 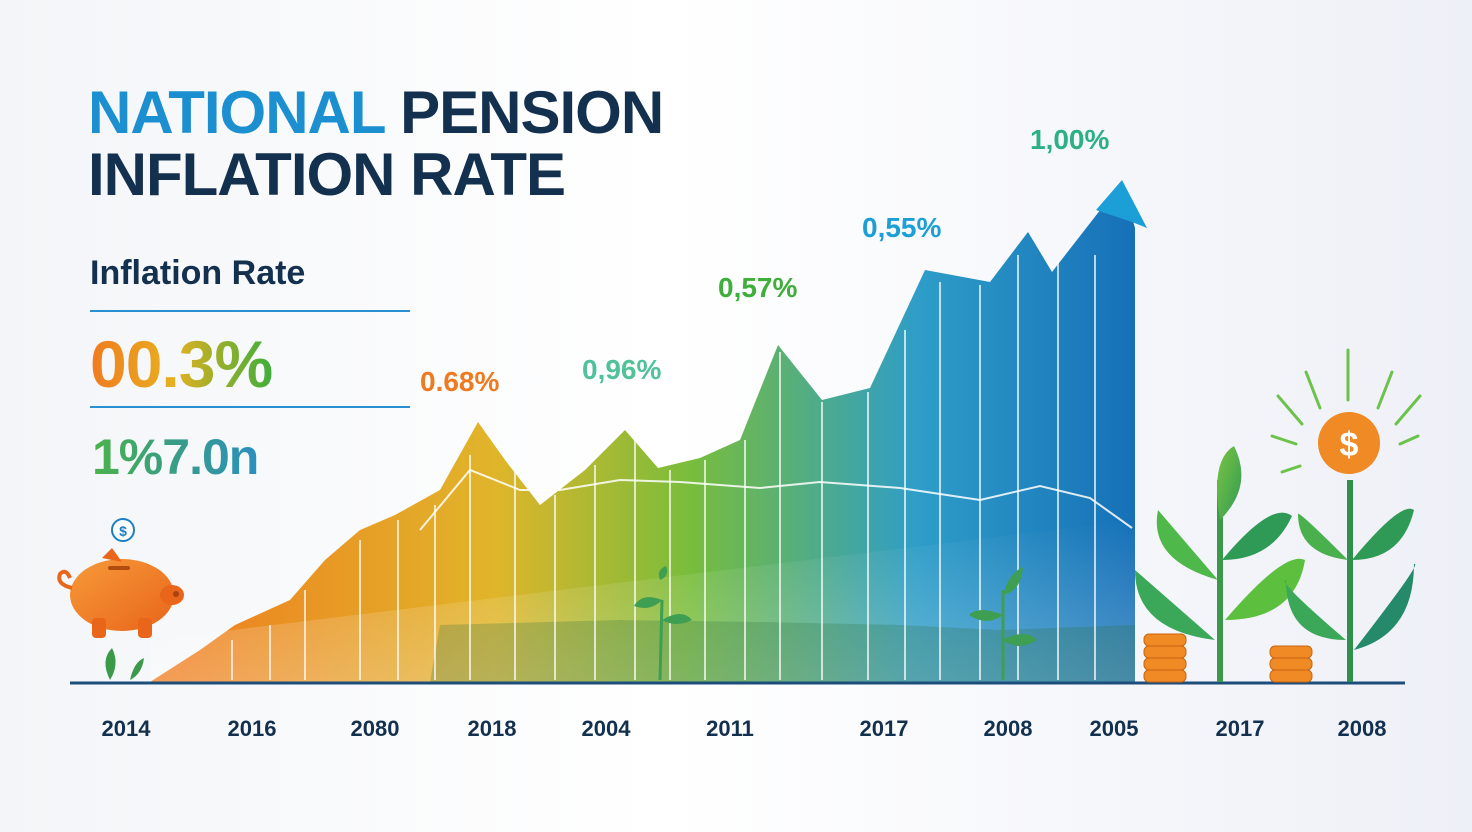 I want to click on x-tick-label: 2014, so click(x=126, y=728).